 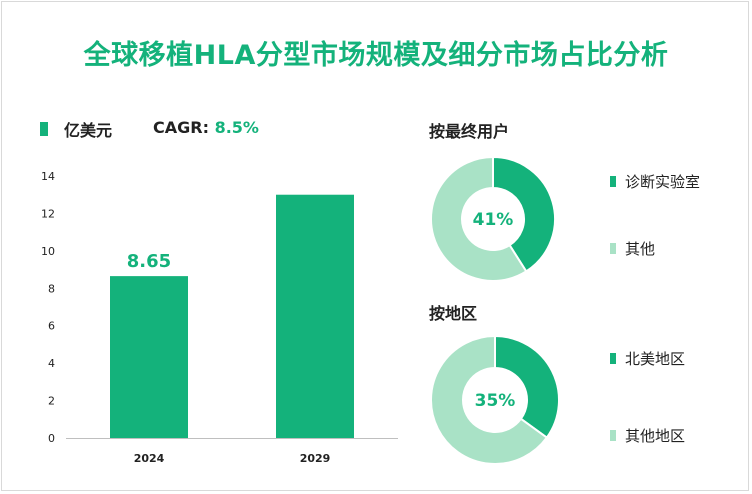 What do you see at coordinates (48, 251) in the screenshot?
I see `y-tick-label: 10` at bounding box center [48, 251].